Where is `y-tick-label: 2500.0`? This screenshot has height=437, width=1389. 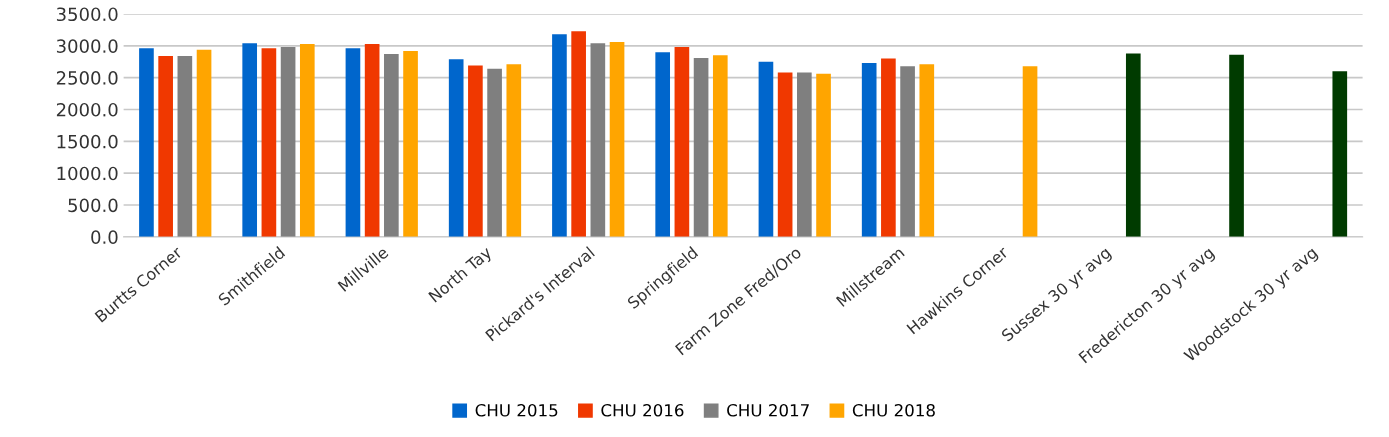
y-tick-label: 2500.0 is located at coordinates (87, 78).